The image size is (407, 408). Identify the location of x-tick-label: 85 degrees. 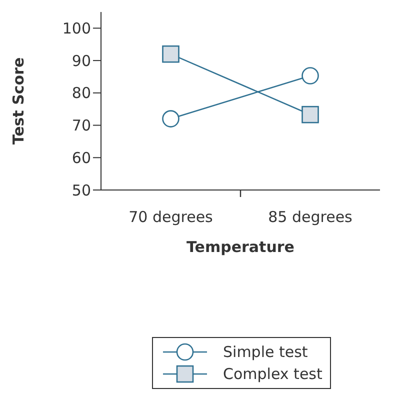
(310, 217).